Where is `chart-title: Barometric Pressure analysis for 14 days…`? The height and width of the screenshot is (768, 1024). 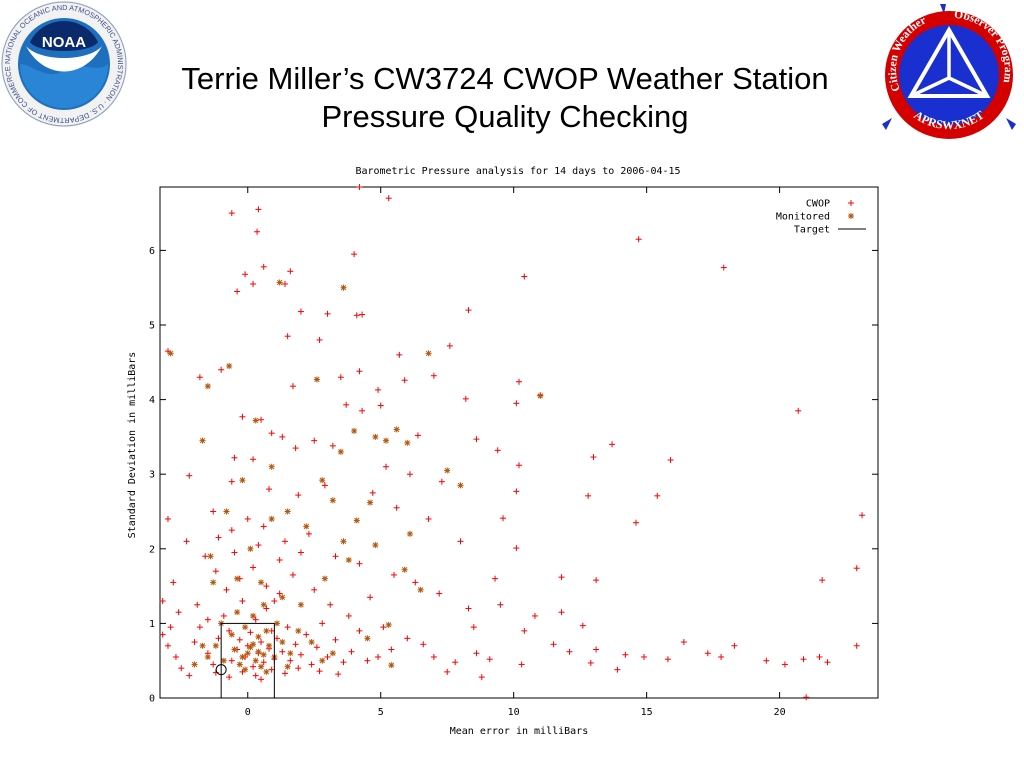
chart-title: Barometric Pressure analysis for 14 days… is located at coordinates (517, 171).